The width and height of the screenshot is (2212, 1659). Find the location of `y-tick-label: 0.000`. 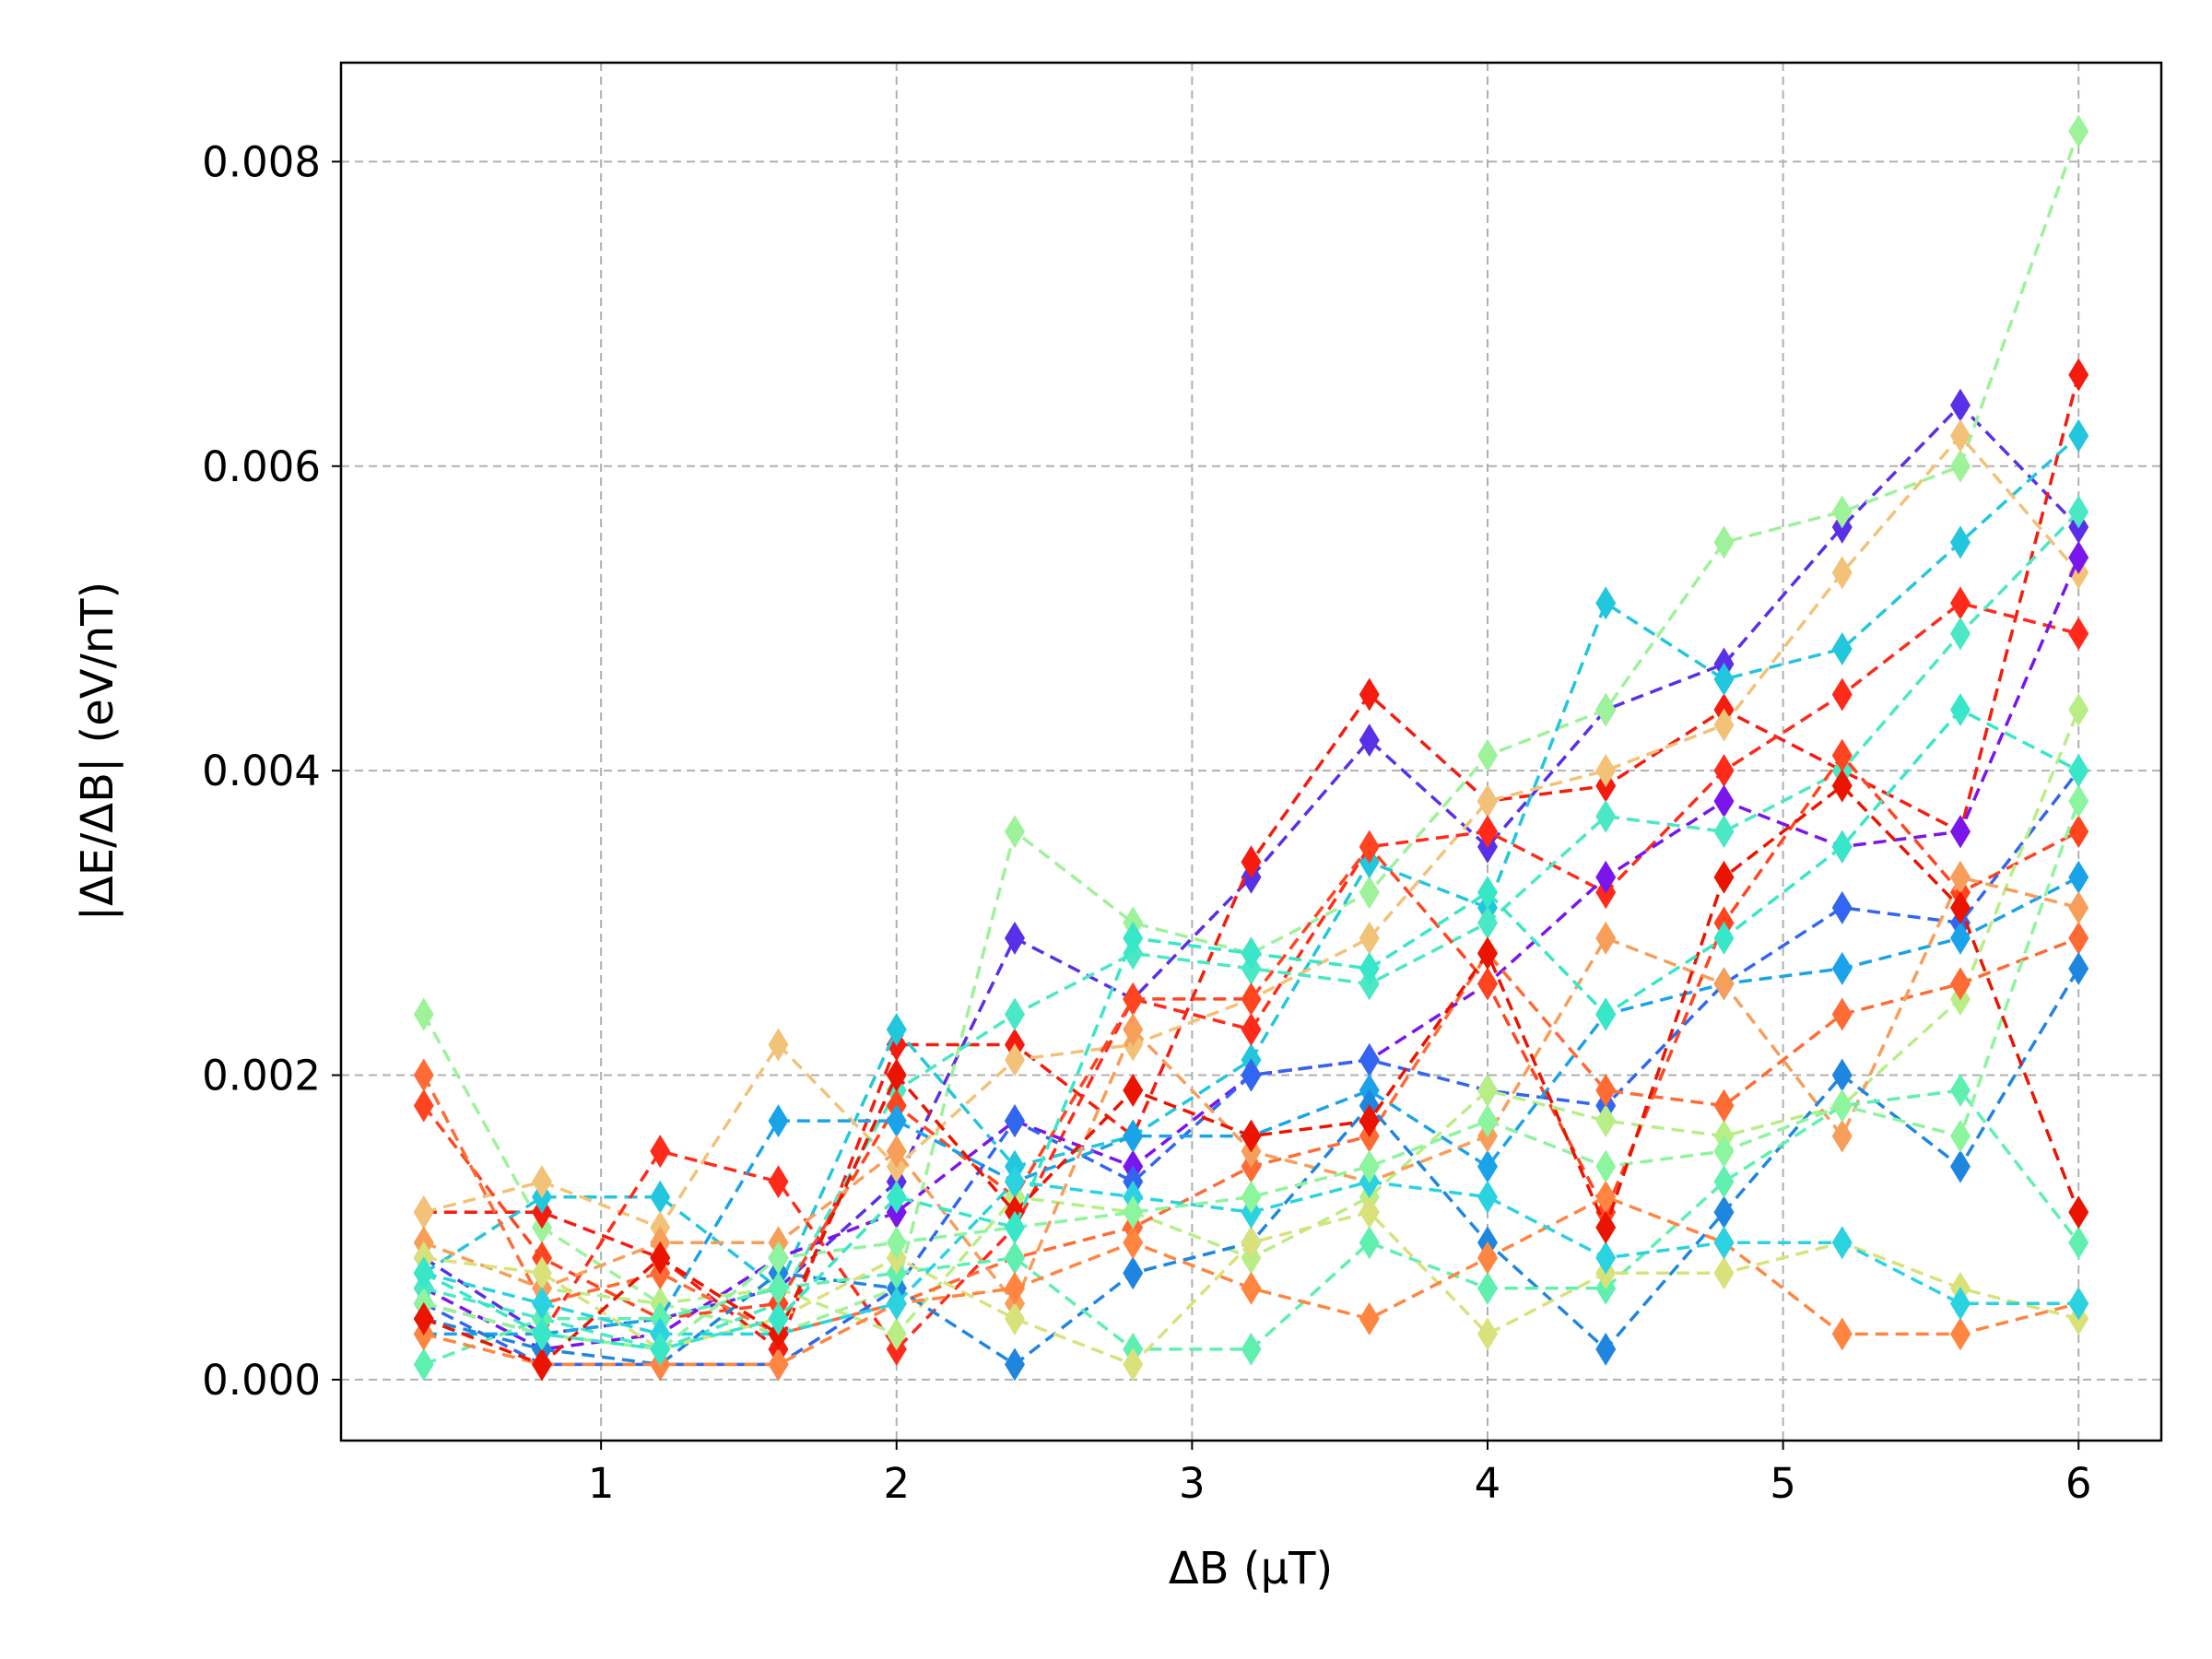

y-tick-label: 0.000 is located at coordinates (261, 1380).